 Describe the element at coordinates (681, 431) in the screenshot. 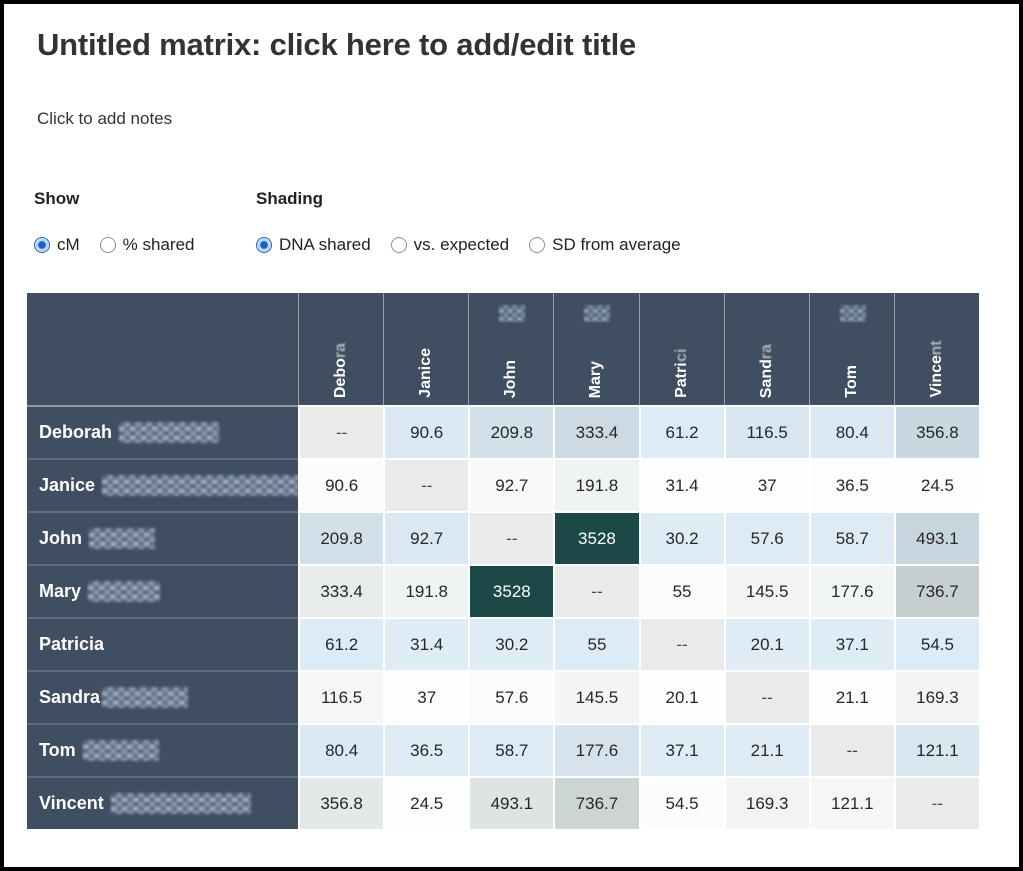

I see `matrix-cell-deborah-x-patrici: 61.2` at that location.